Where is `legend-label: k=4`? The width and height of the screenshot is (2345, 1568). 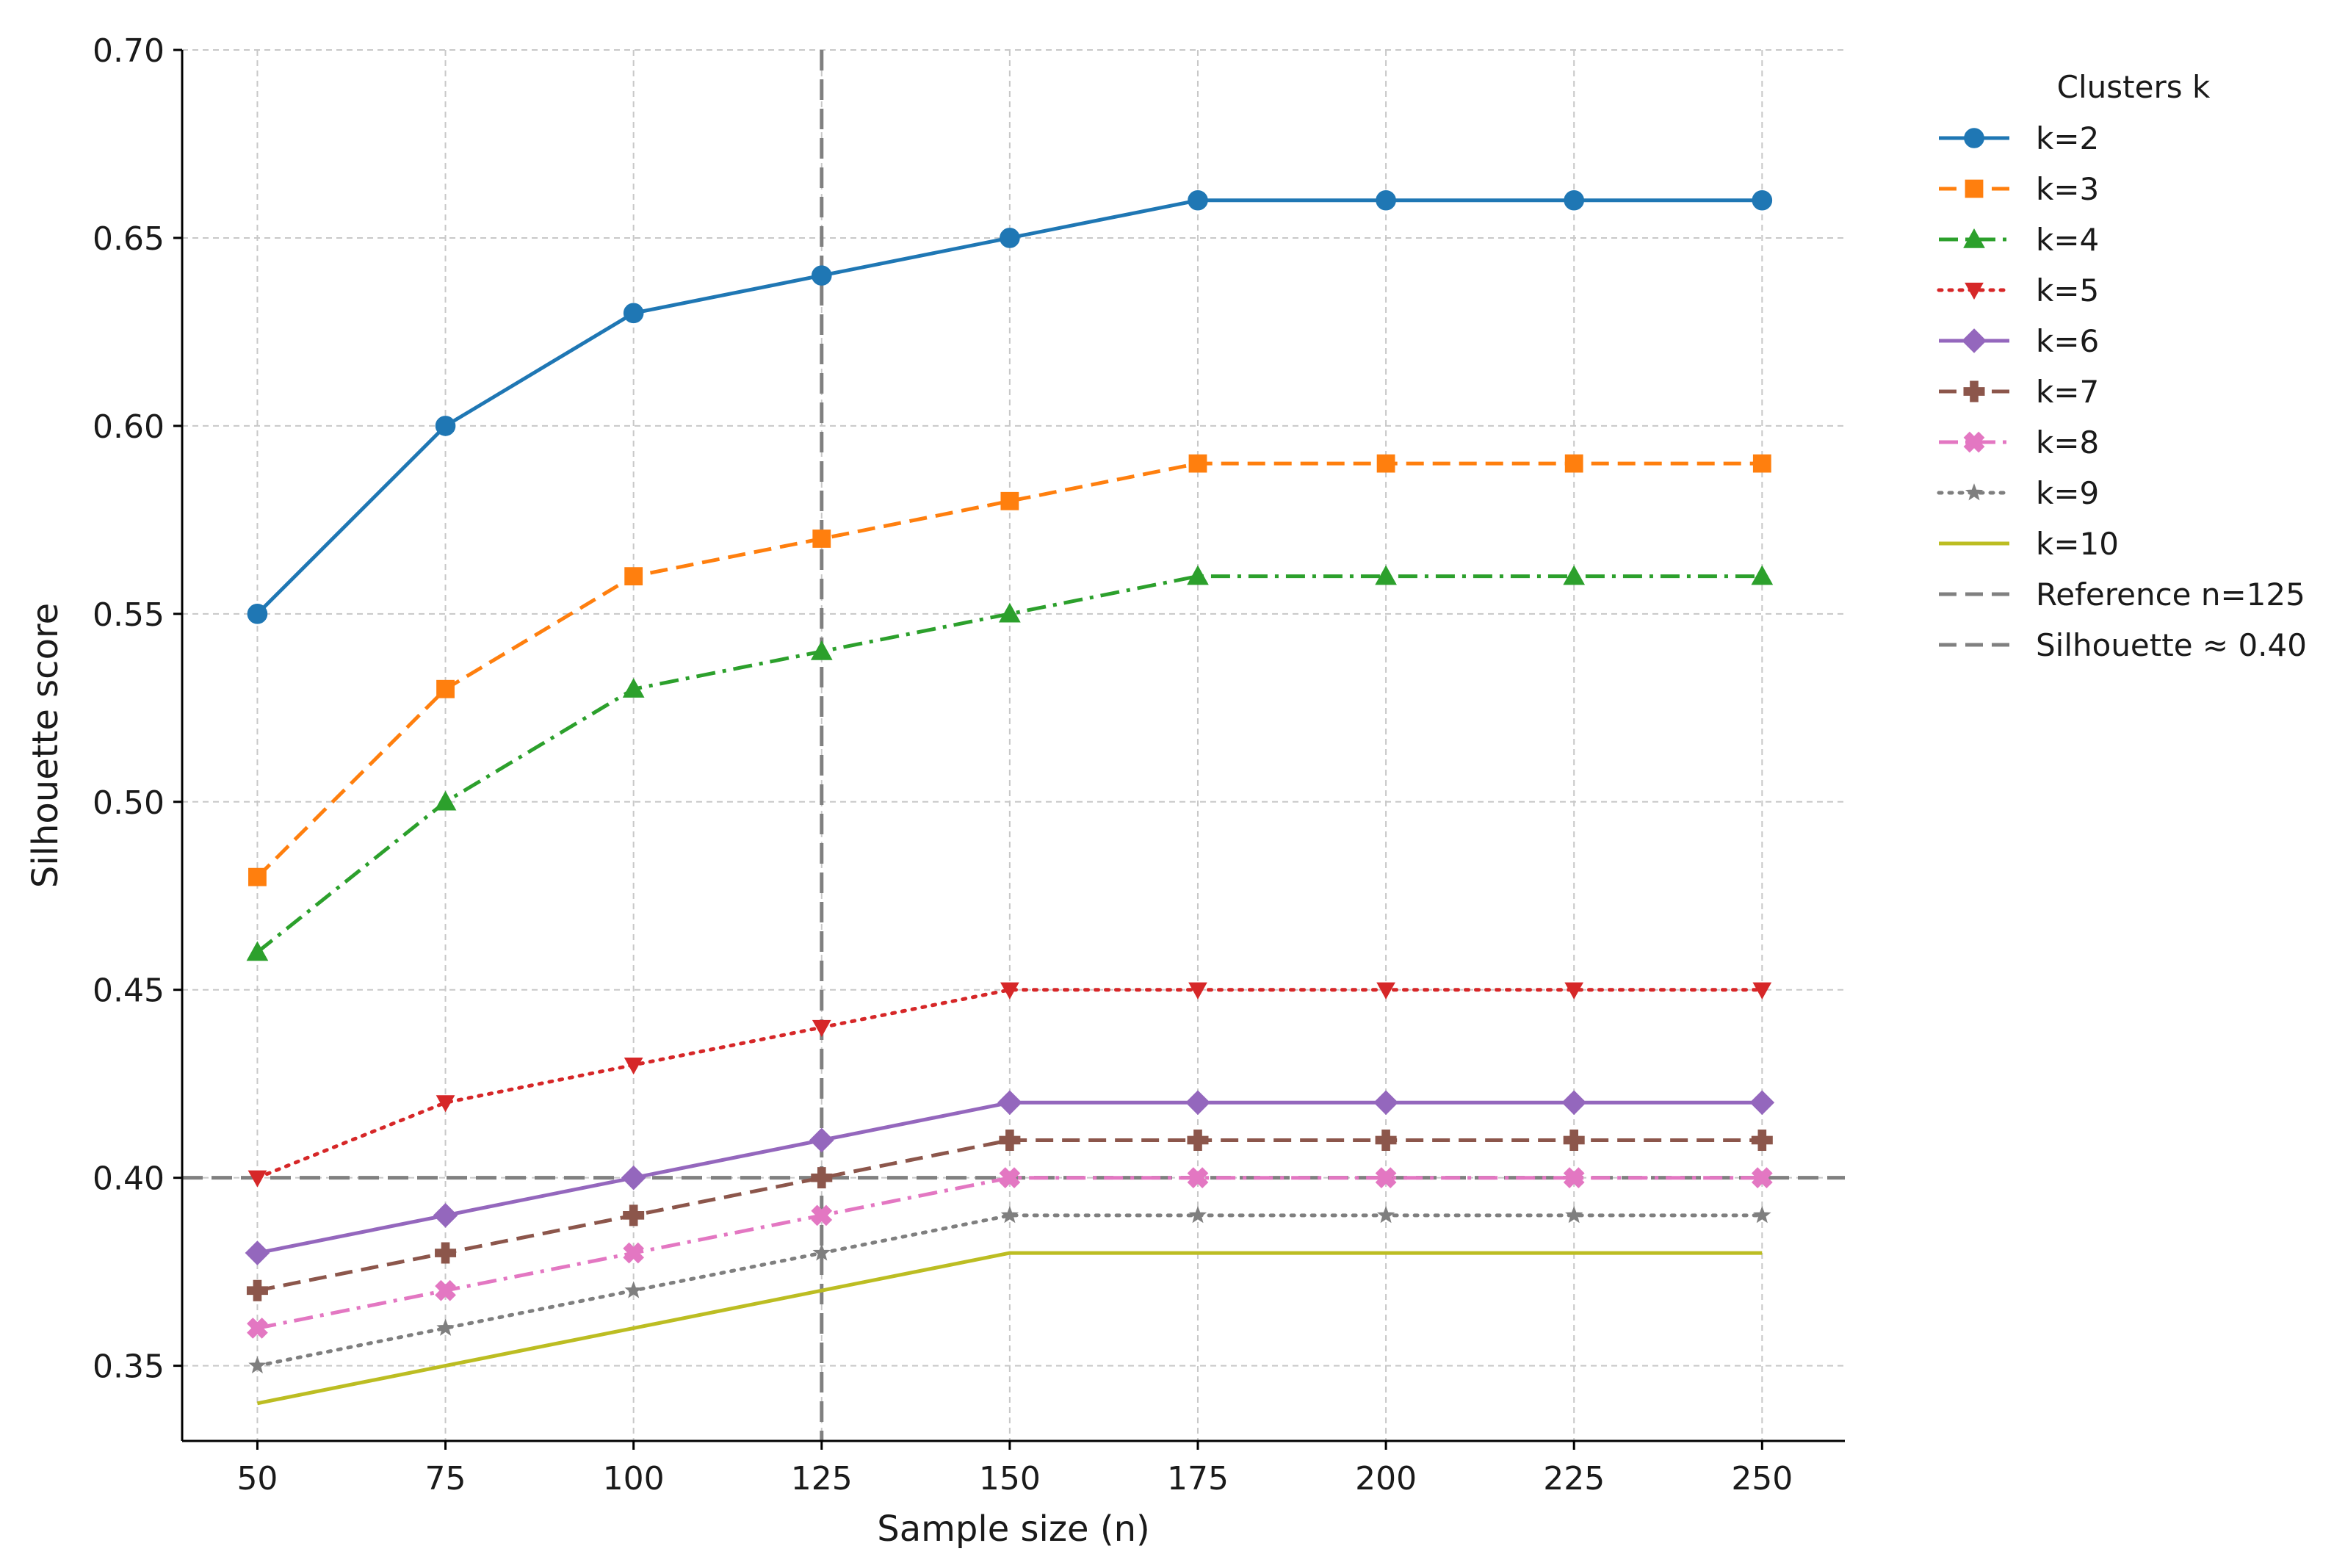
legend-label: k=4 is located at coordinates (2067, 240).